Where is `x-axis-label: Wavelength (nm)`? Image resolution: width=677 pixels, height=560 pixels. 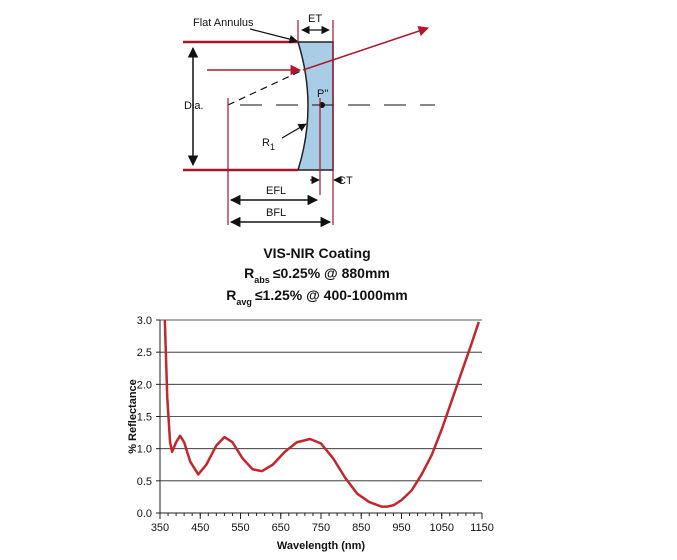 x-axis-label: Wavelength (nm) is located at coordinates (321, 546).